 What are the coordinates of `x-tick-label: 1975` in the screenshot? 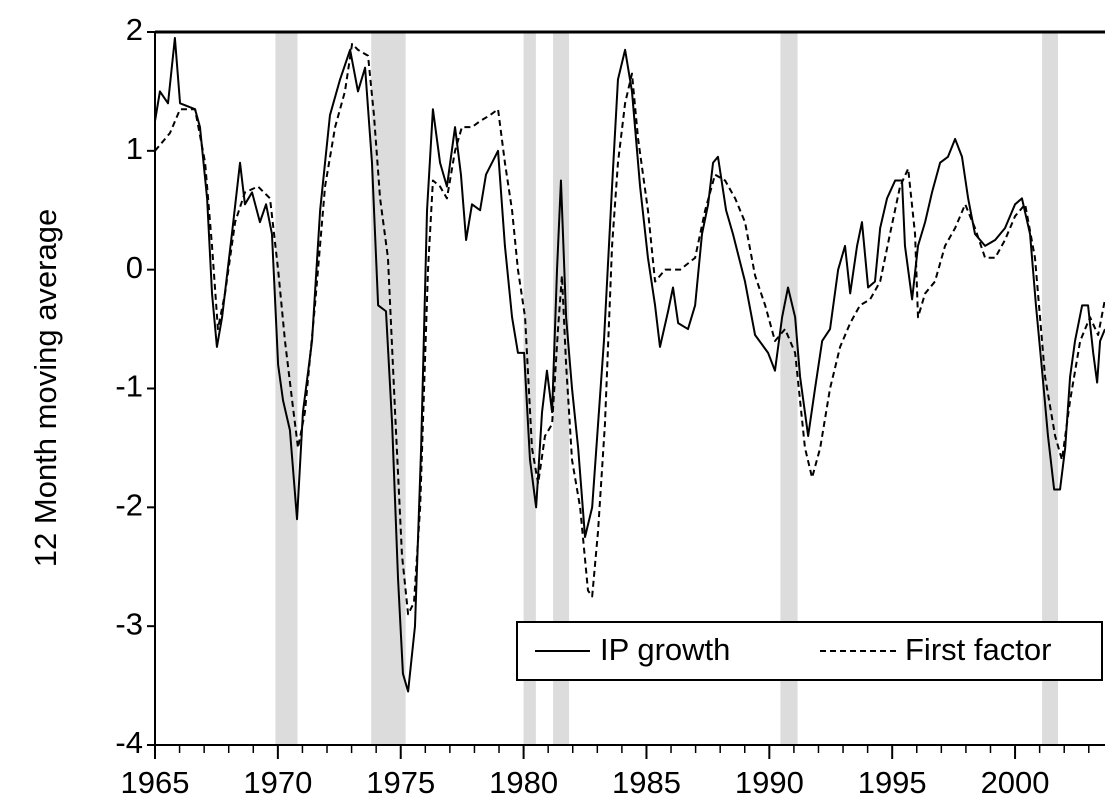 It's located at (400, 782).